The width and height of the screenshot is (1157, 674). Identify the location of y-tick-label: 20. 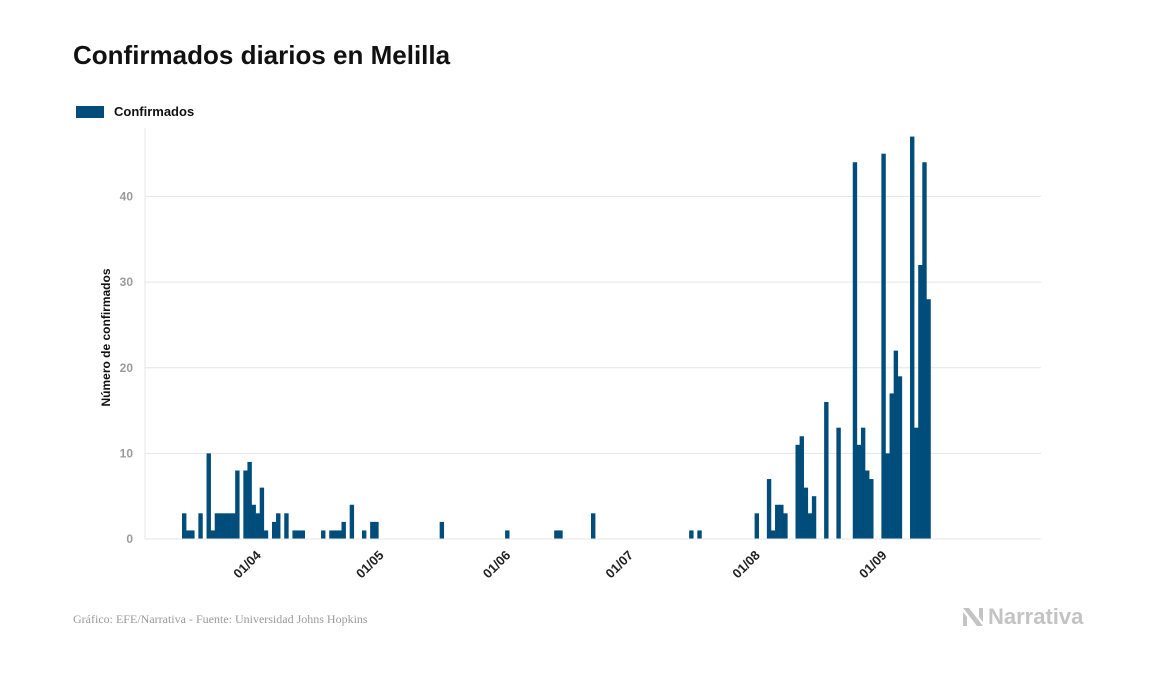
(127, 368).